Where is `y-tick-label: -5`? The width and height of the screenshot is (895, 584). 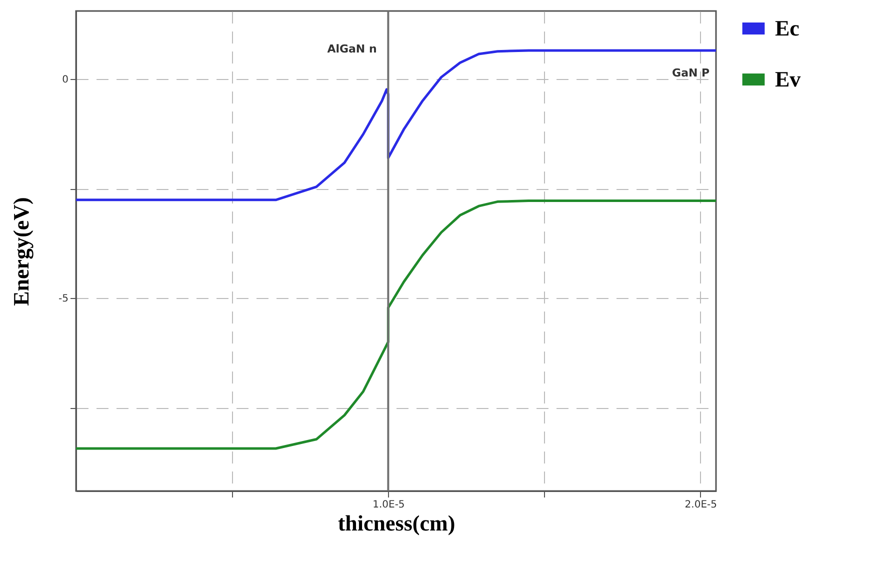
y-tick-label: -5 is located at coordinates (63, 299).